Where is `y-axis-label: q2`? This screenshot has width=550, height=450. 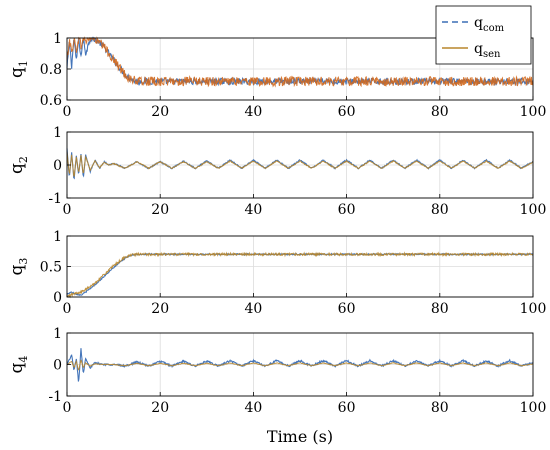 y-axis-label: q2 is located at coordinates (18, 165).